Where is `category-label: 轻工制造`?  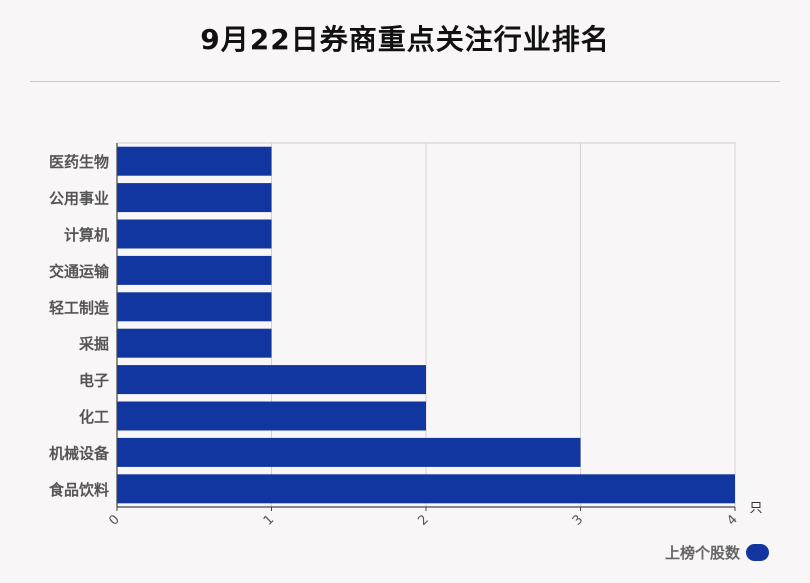
category-label: 轻工制造 is located at coordinates (79, 308).